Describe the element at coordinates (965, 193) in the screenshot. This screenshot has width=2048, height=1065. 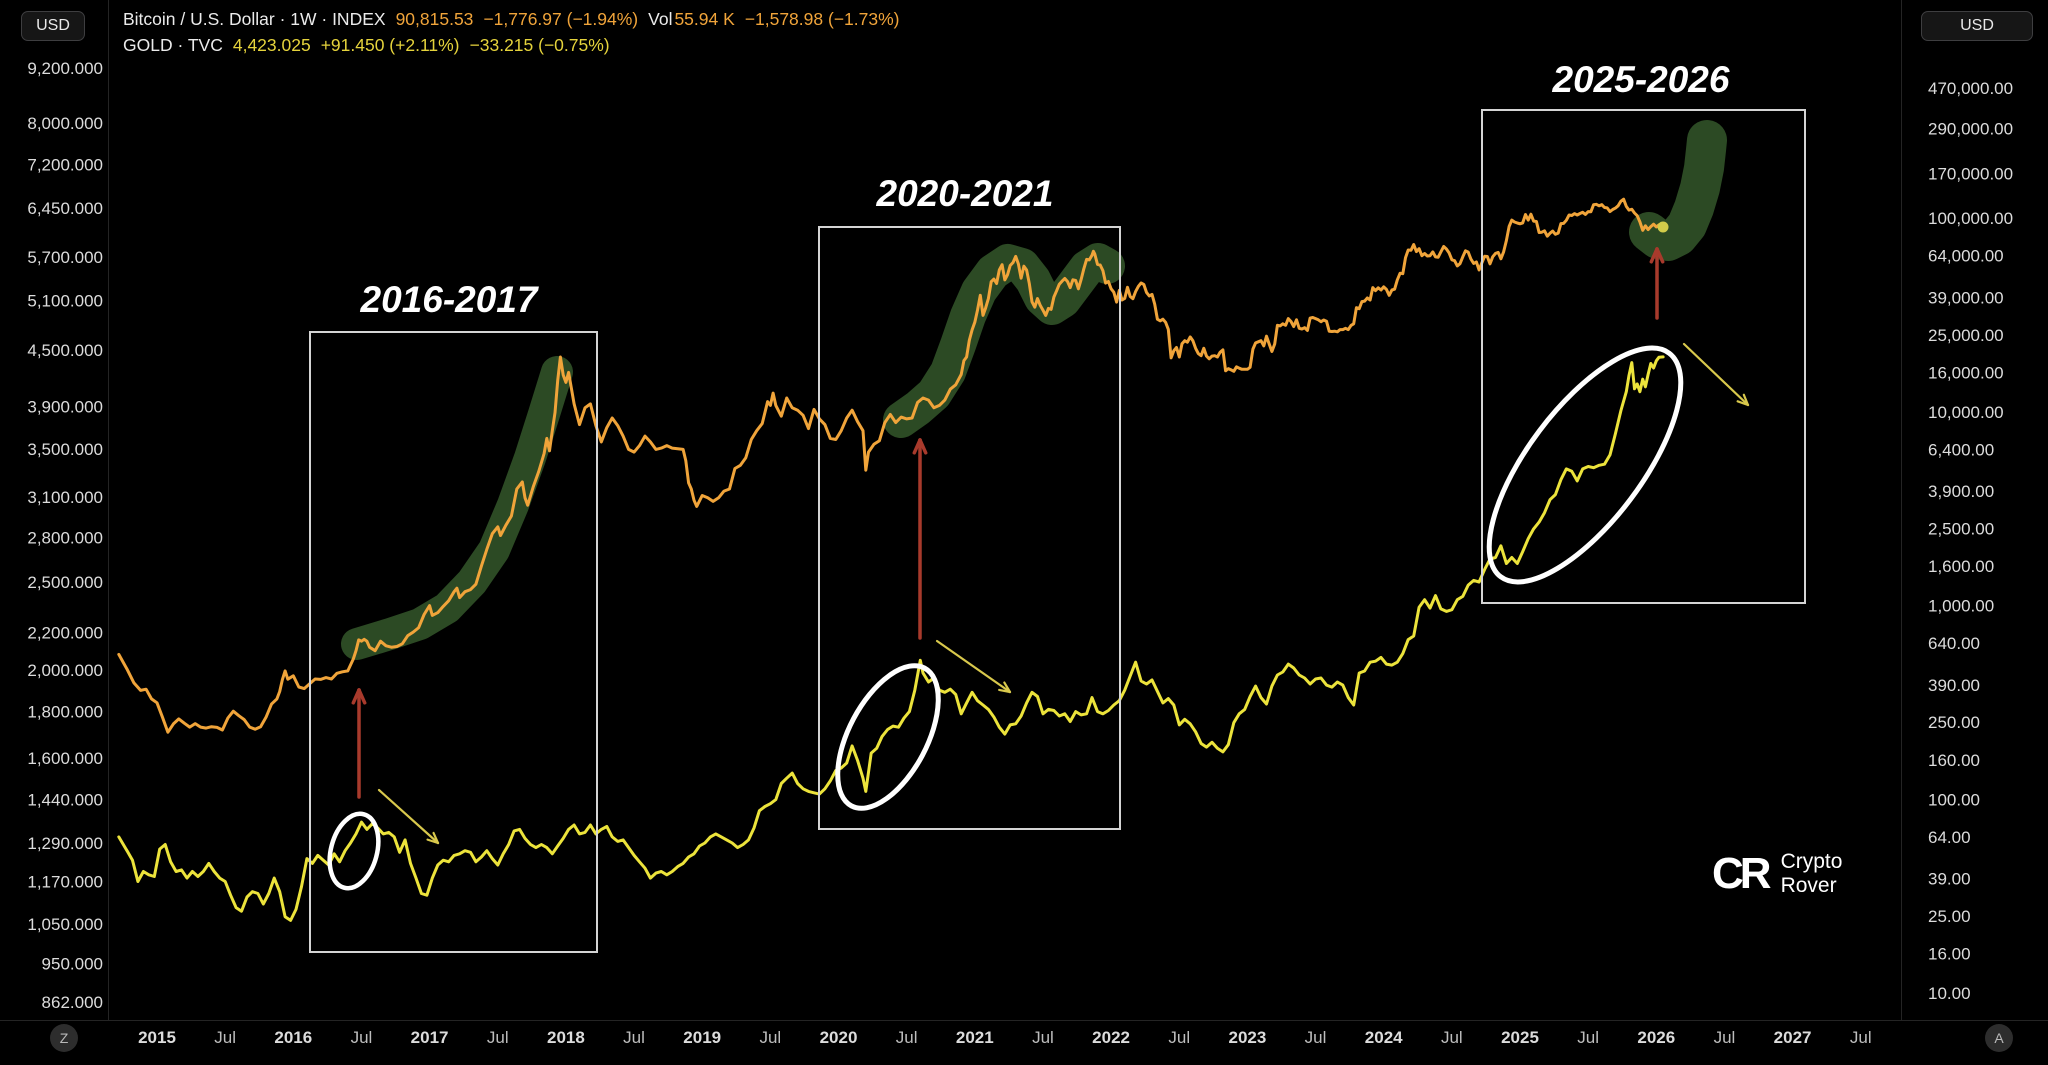
I see `annotation-label-2020-2021: 2020-2021` at that location.